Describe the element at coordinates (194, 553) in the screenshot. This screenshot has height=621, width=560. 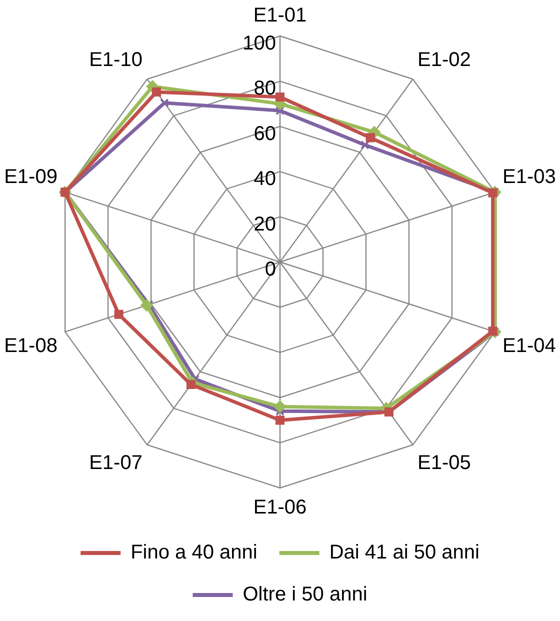
I see `legend-label: Fino a 40 anni` at that location.